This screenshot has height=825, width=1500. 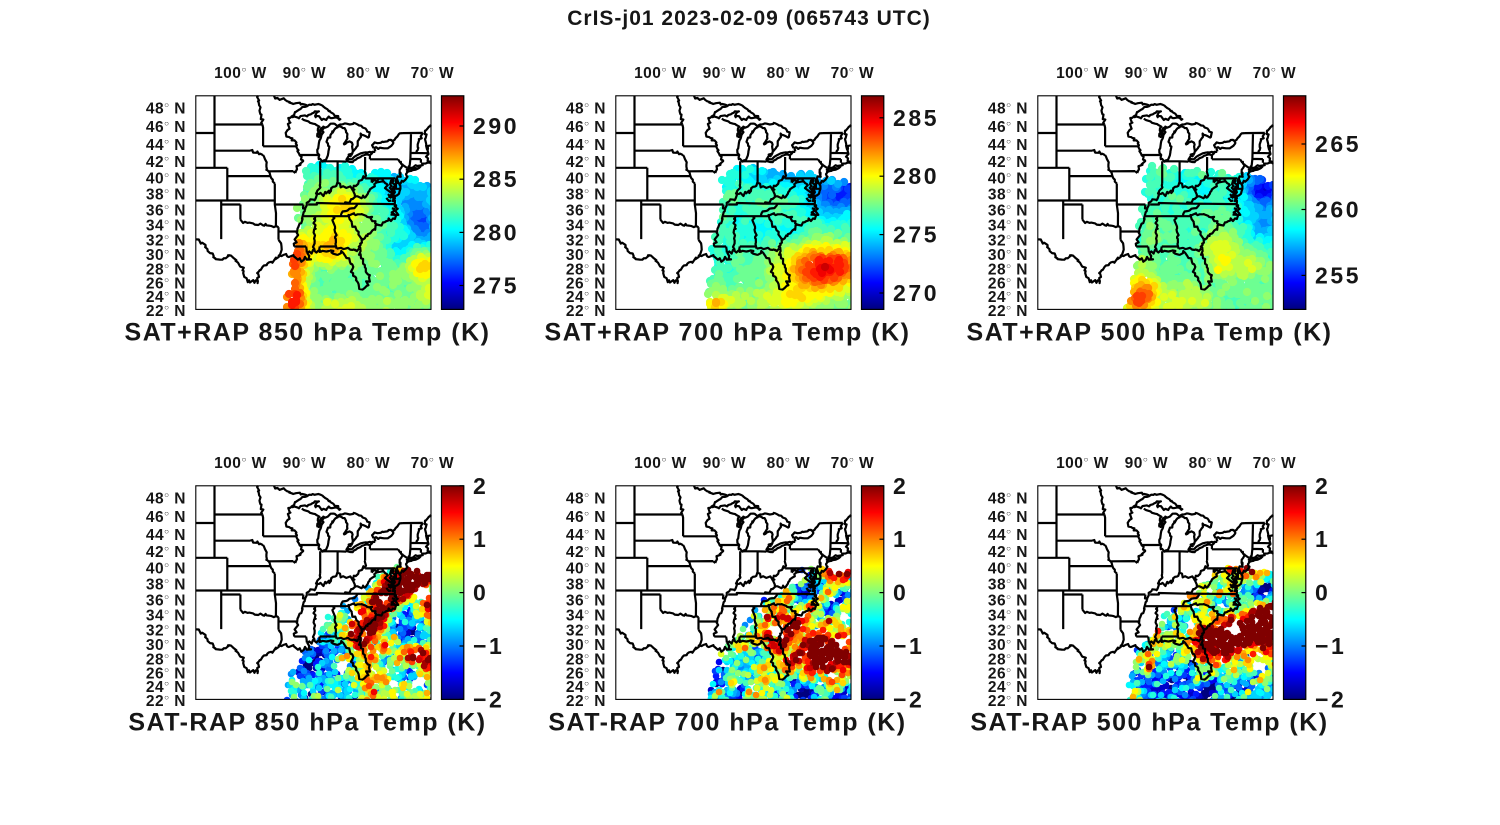 I want to click on svg-text: SAT+RAP 500 hPa Temp (K), so click(x=1150, y=333).